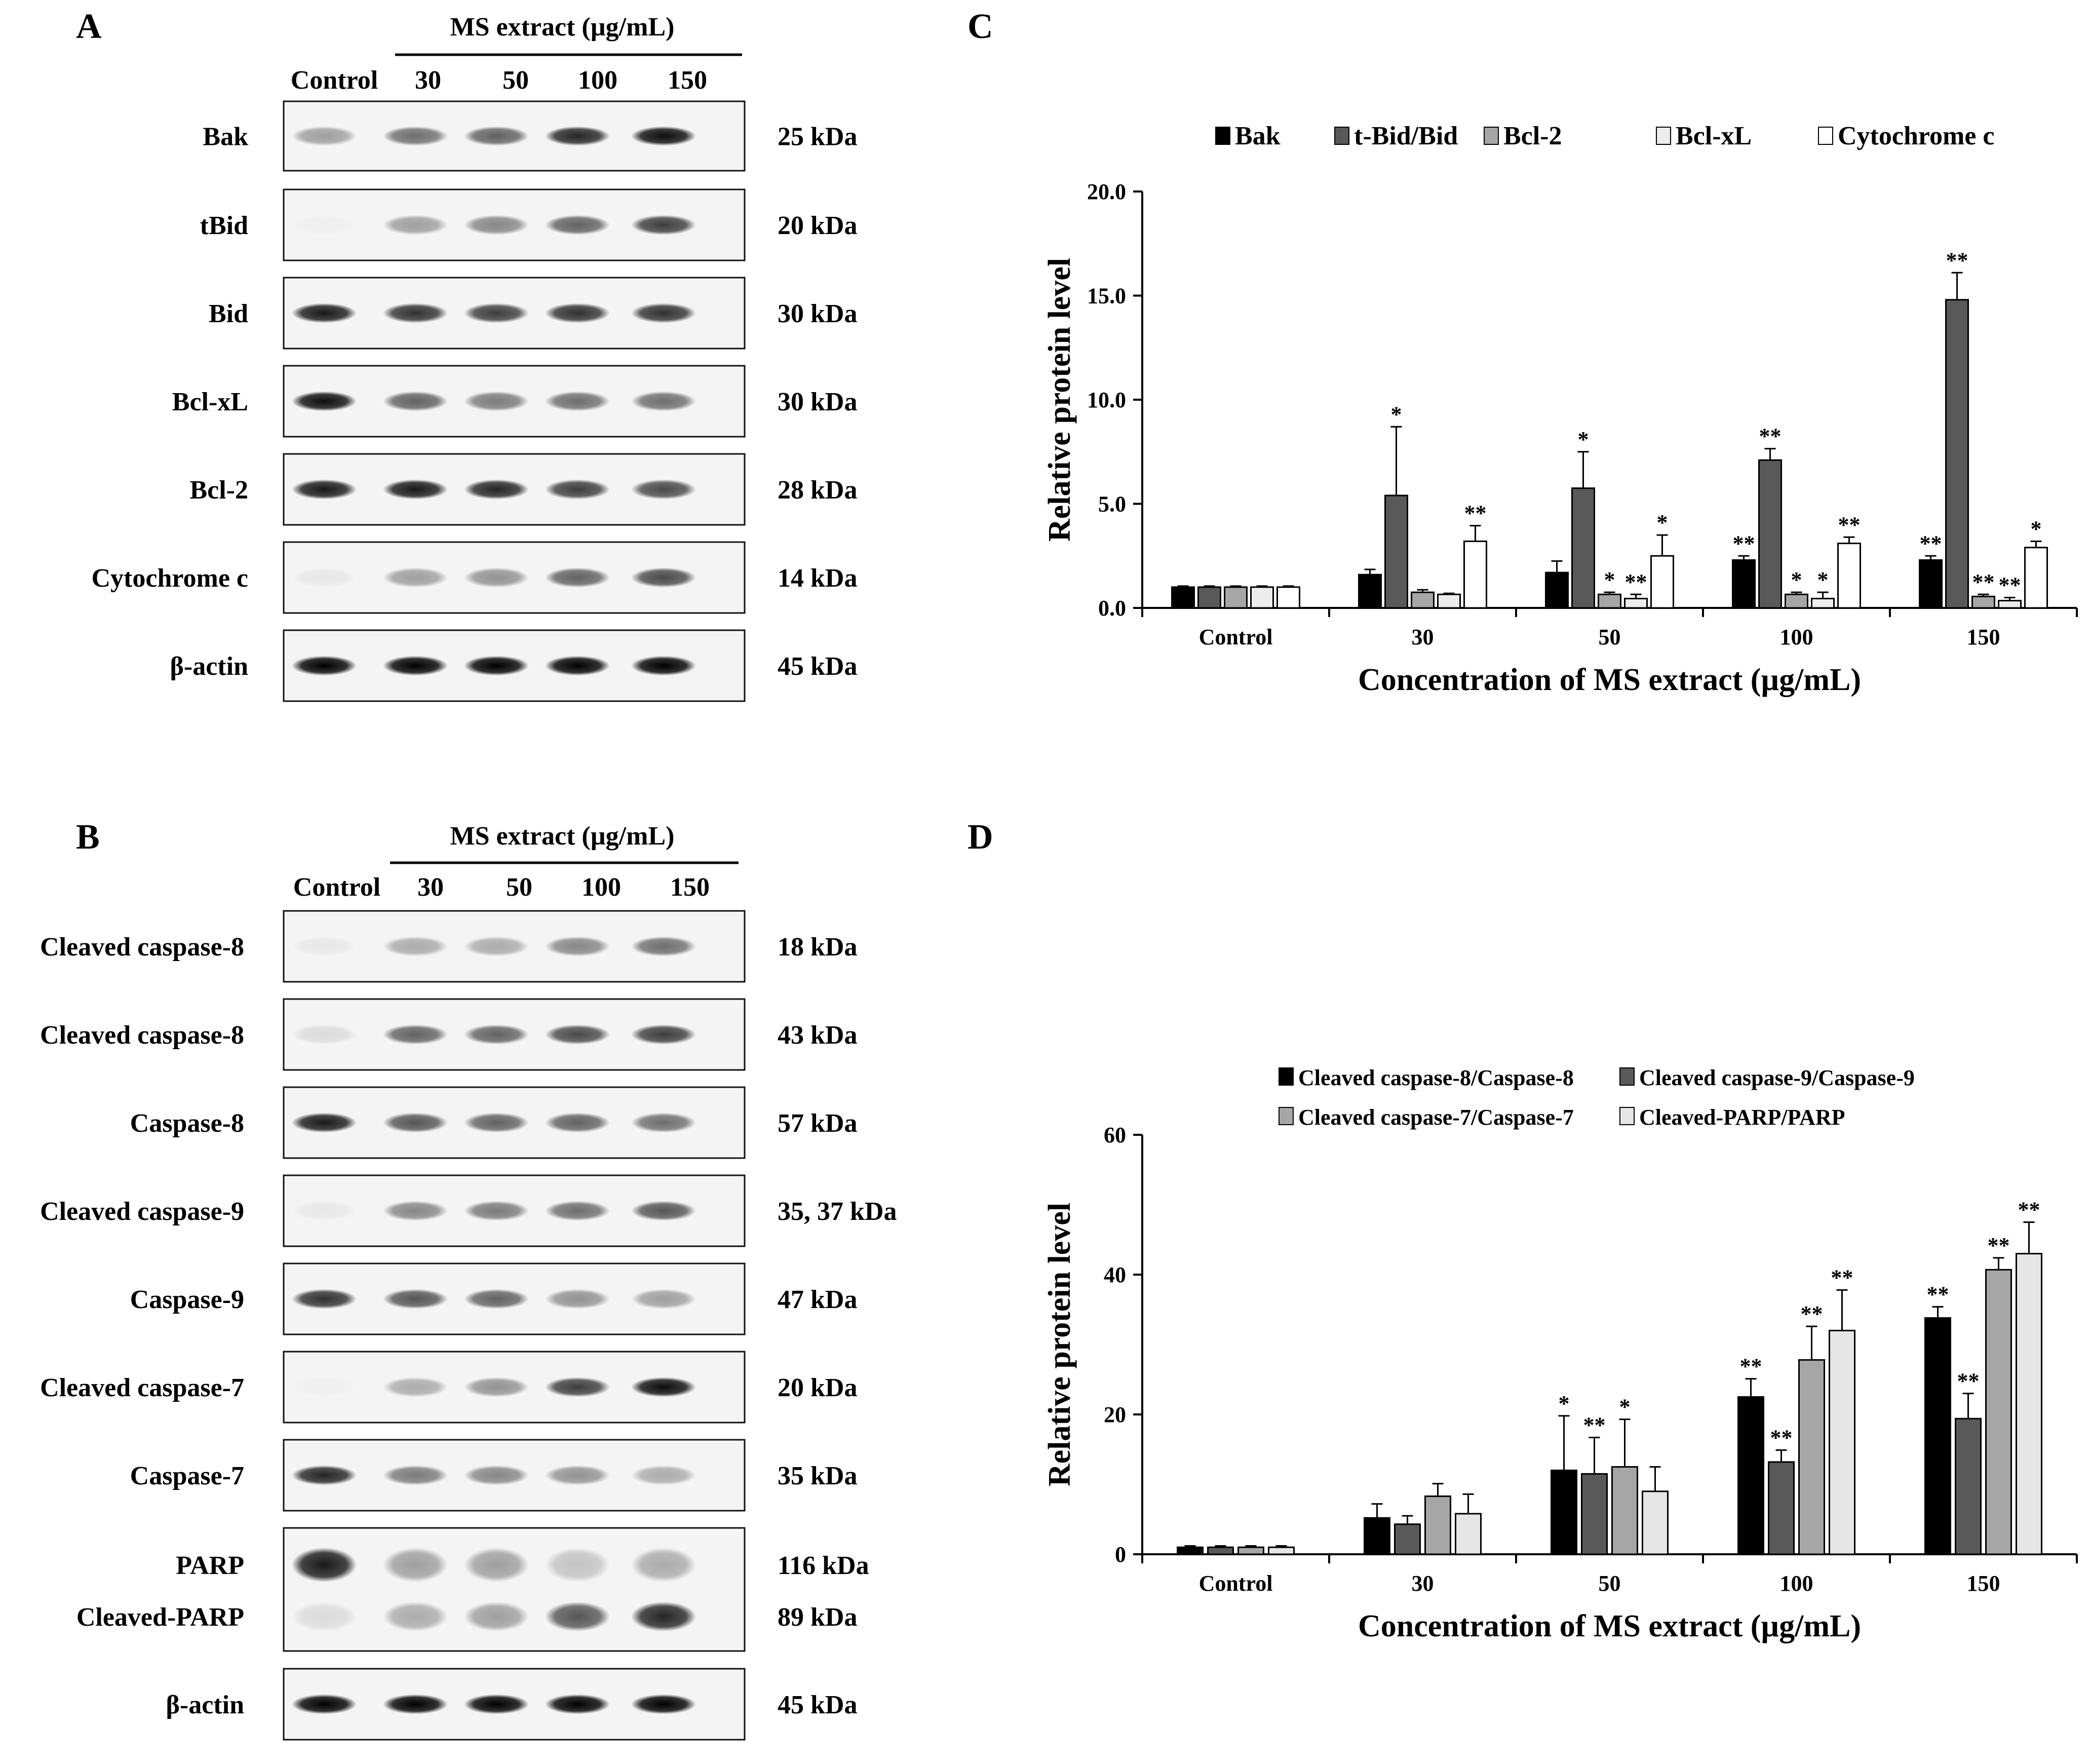  Describe the element at coordinates (528, 224) in the screenshot. I see `blot-row-tbid: tBid 20 kDa` at that location.